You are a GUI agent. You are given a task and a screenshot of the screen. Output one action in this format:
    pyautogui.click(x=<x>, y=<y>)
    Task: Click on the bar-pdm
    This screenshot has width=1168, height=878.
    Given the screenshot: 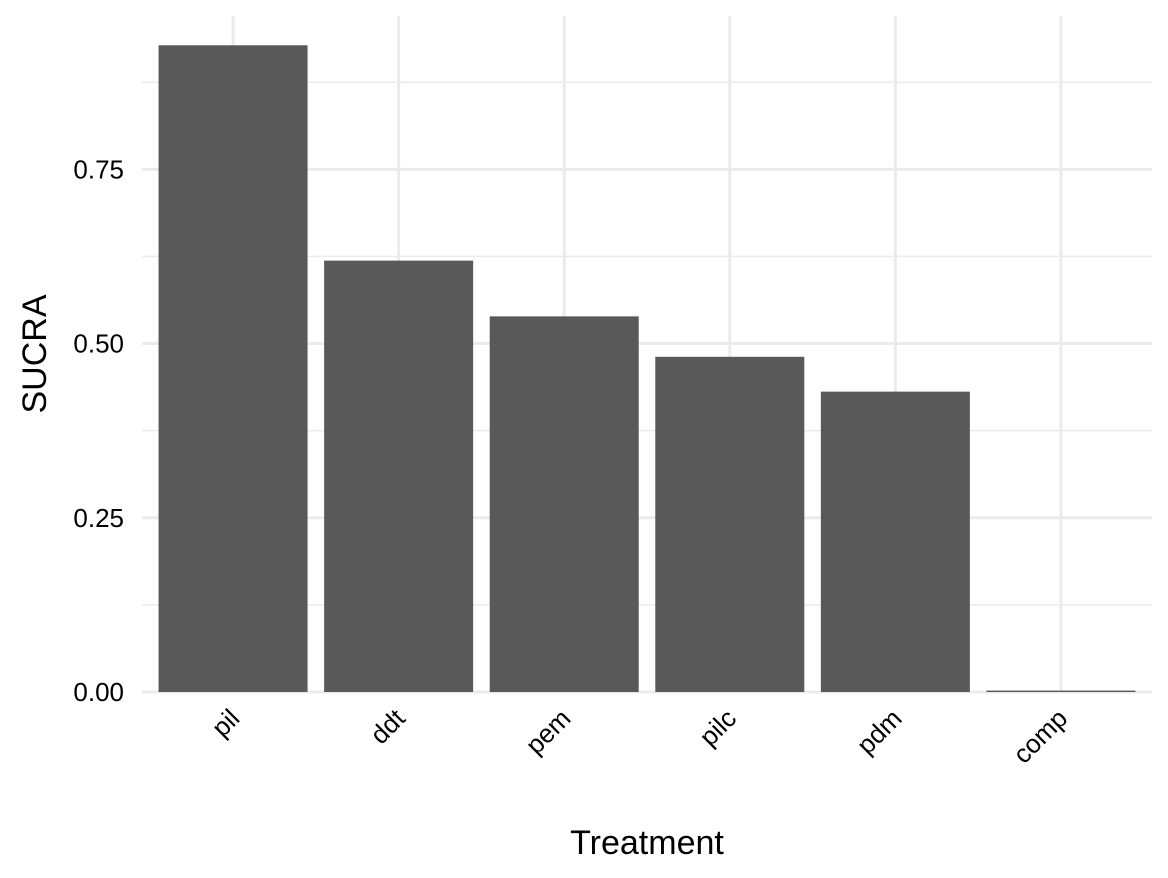 What is the action you would take?
    pyautogui.click(x=895, y=541)
    